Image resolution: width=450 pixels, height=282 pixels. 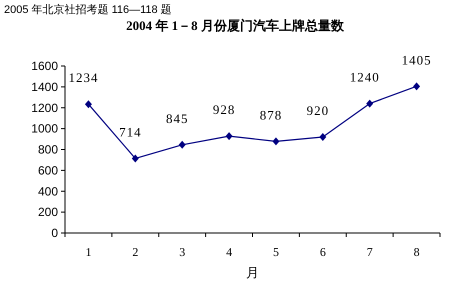 What do you see at coordinates (48, 149) in the screenshot?
I see `y-tick-label: 800` at bounding box center [48, 149].